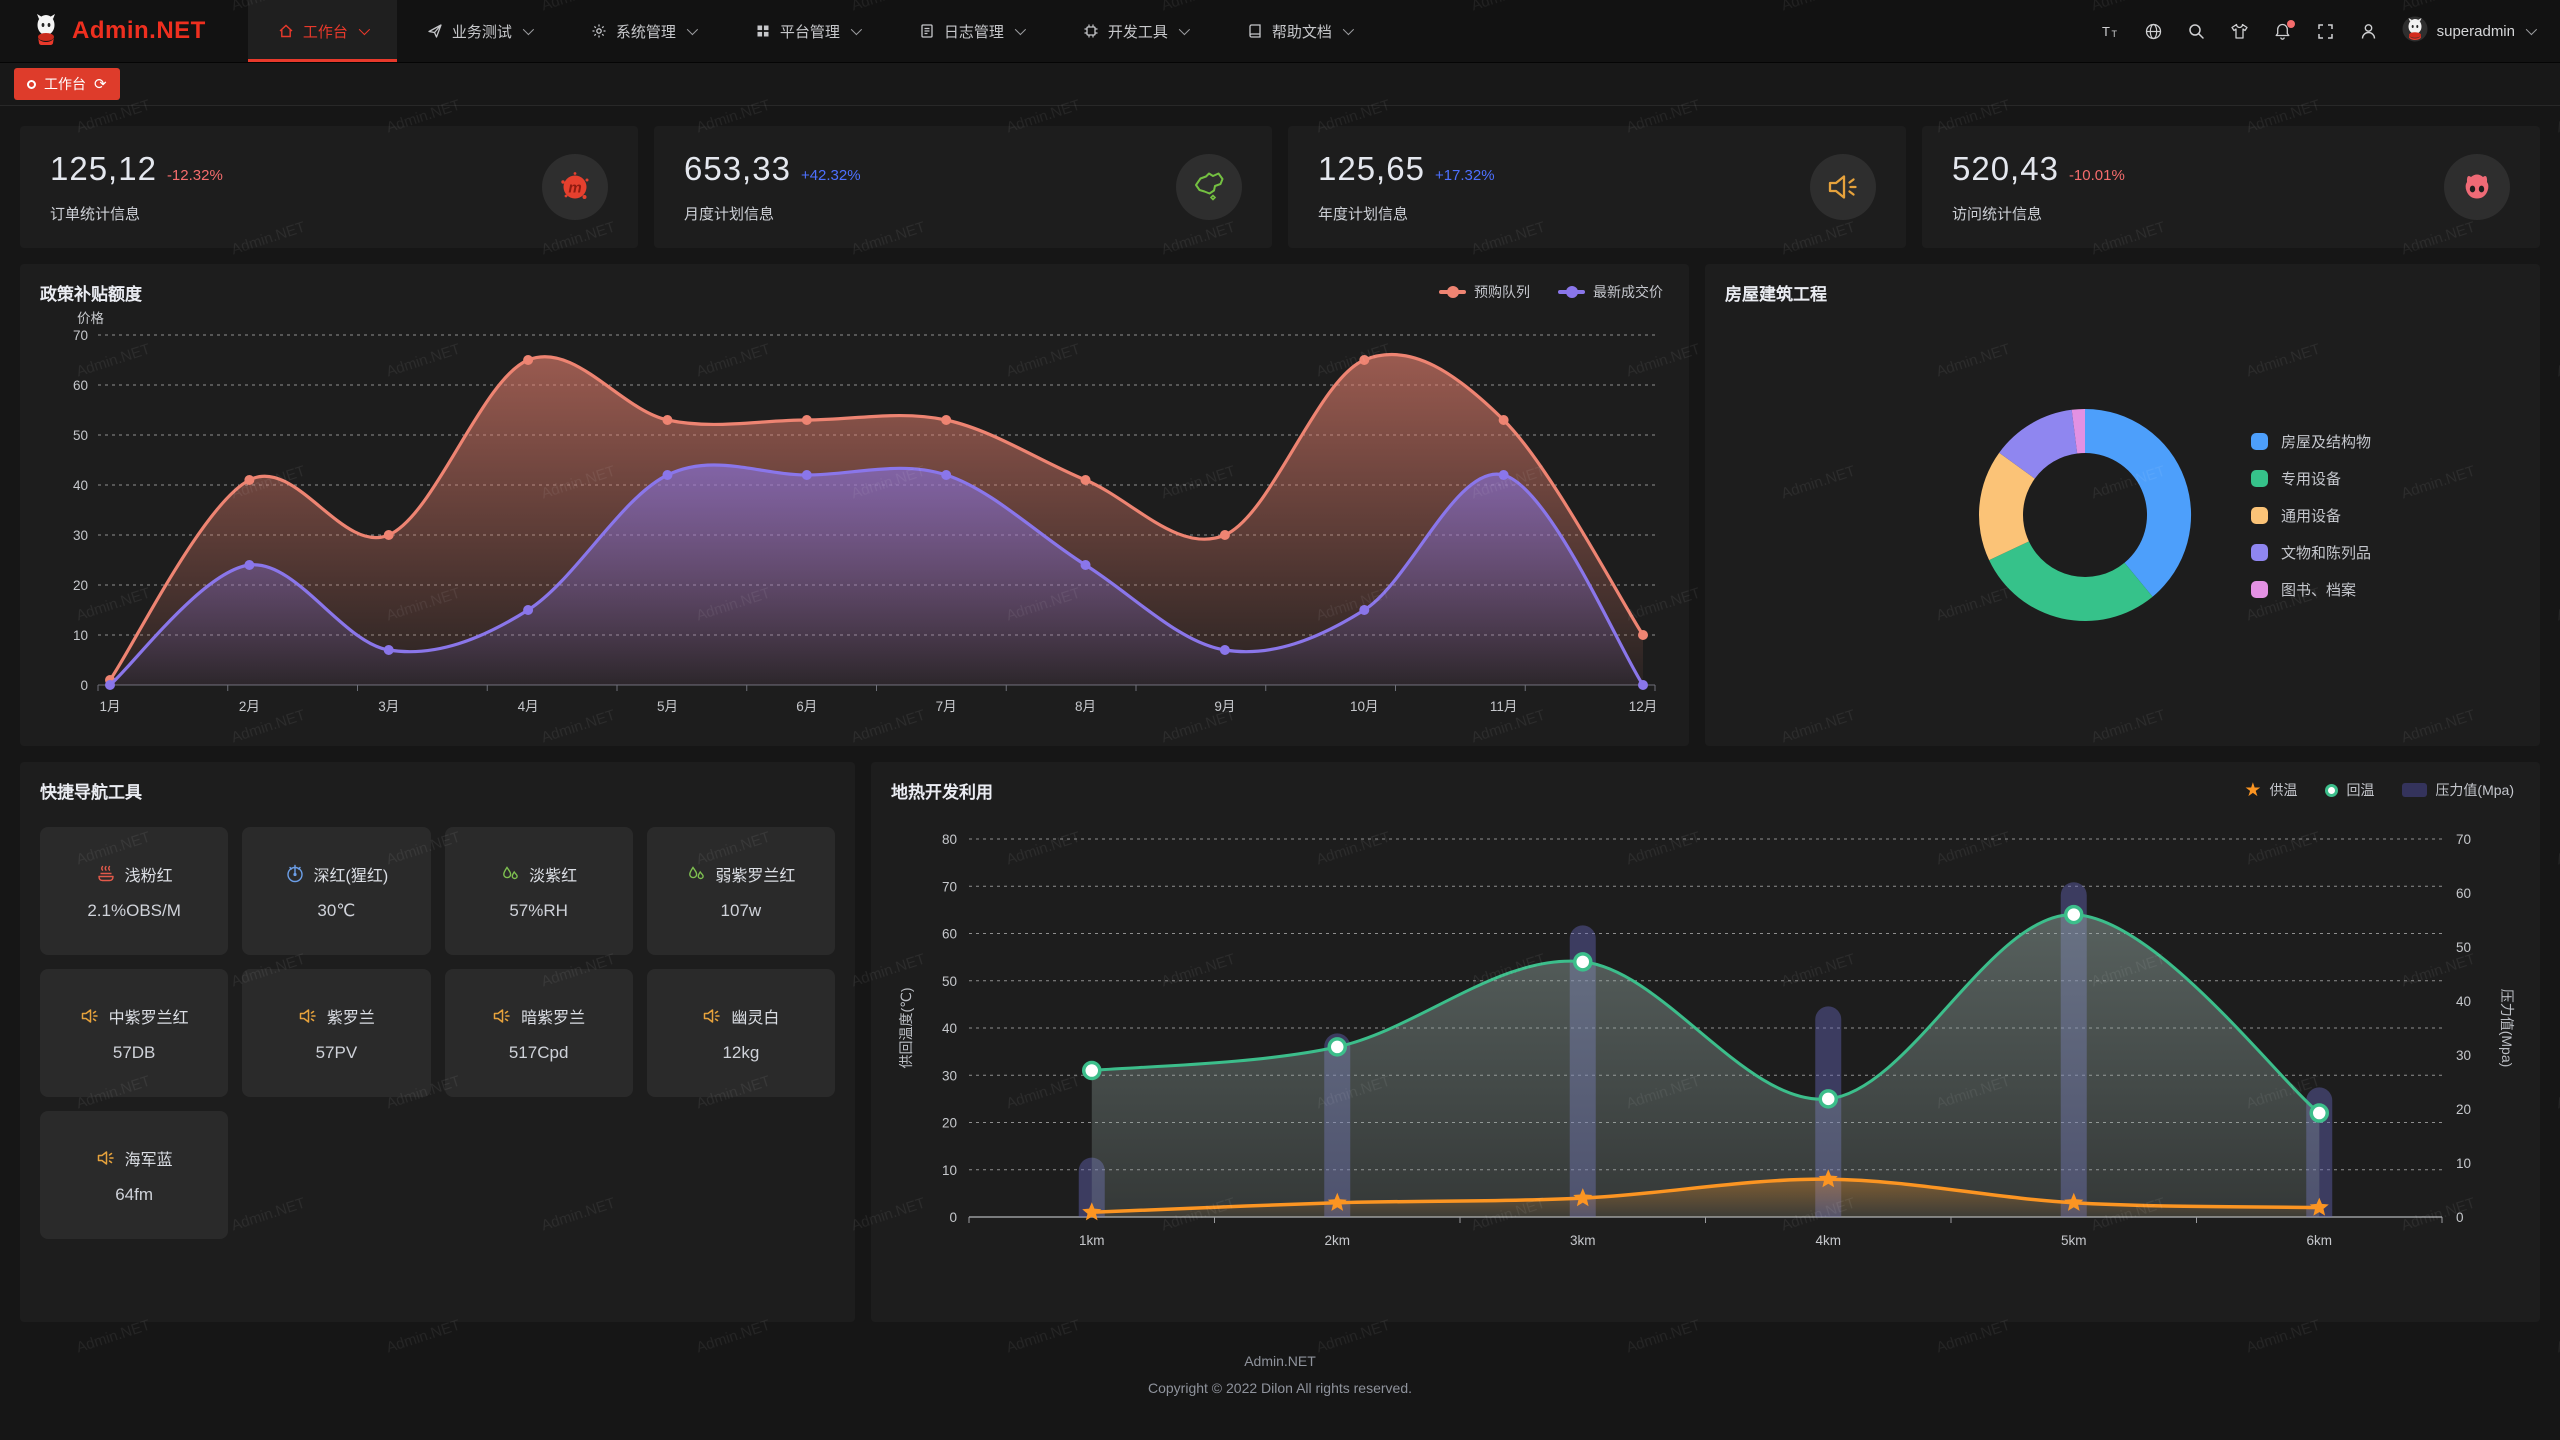  What do you see at coordinates (953, 1217) in the screenshot?
I see `svg-text: 0` at bounding box center [953, 1217].